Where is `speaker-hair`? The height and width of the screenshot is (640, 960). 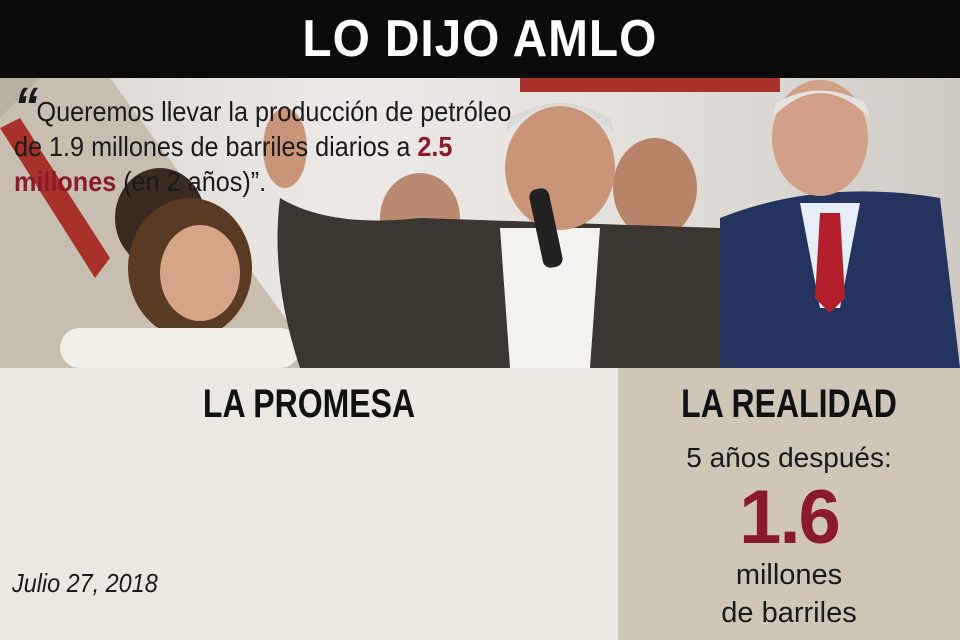
speaker-hair is located at coordinates (560, 118).